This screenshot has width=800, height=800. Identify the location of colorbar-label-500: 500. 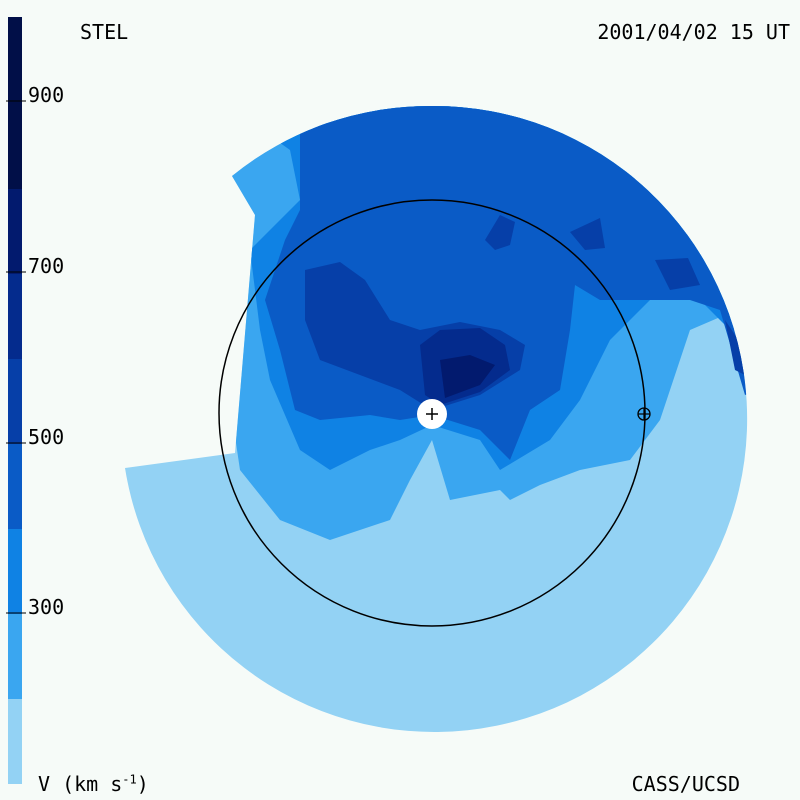
(46, 437).